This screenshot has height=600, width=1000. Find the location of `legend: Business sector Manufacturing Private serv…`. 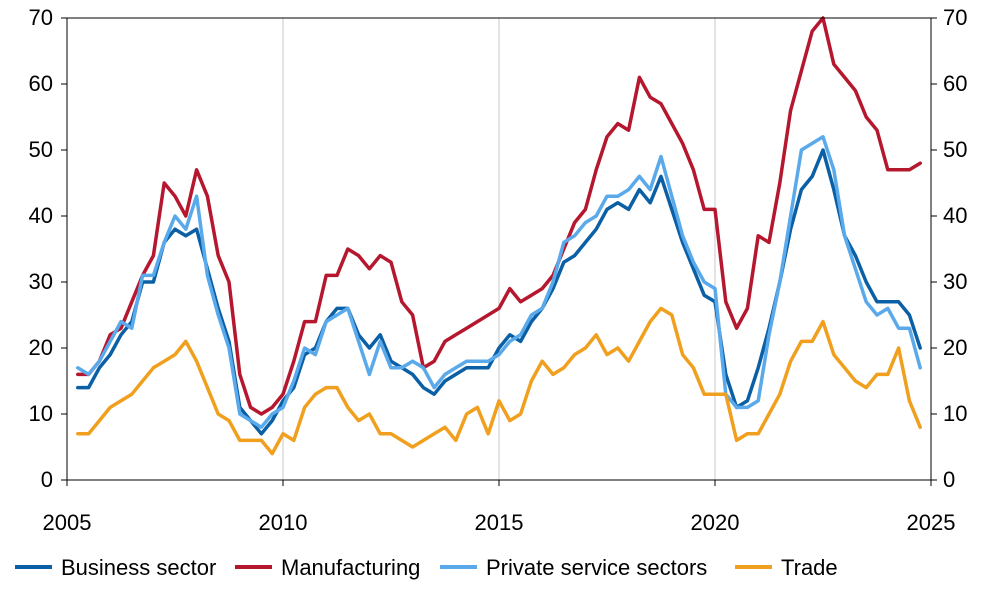

legend: Business sector Manufacturing Private serv… is located at coordinates (426, 567).